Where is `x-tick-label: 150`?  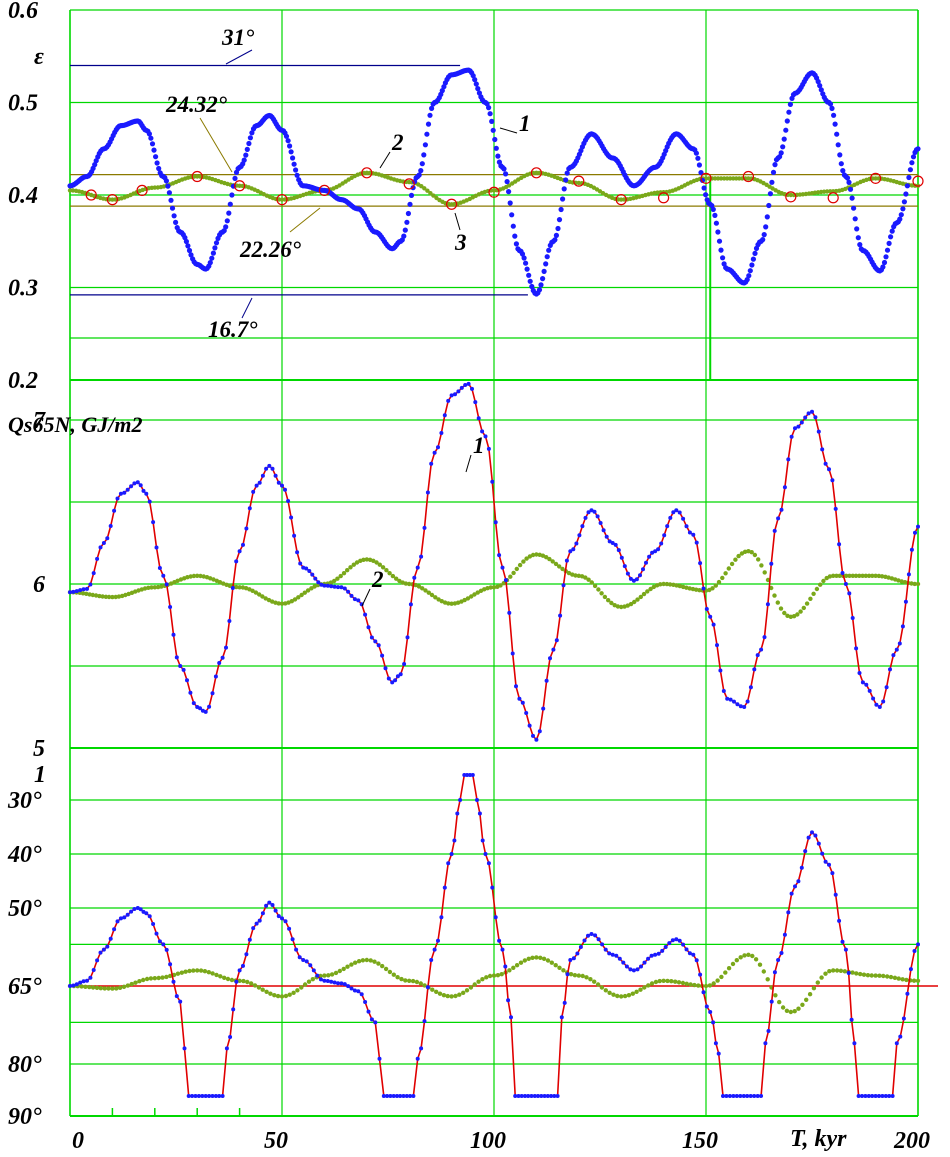 x-tick-label: 150 is located at coordinates (700, 1141).